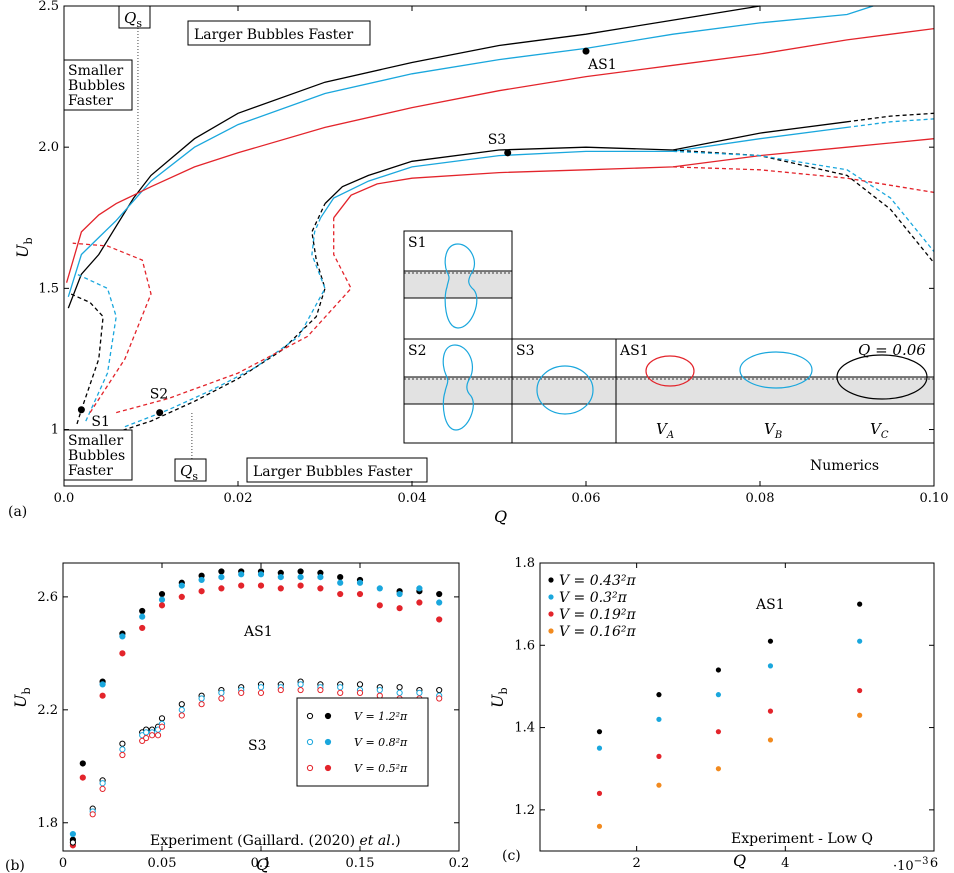  I want to click on y-tick-label: 1.5, so click(48, 288).